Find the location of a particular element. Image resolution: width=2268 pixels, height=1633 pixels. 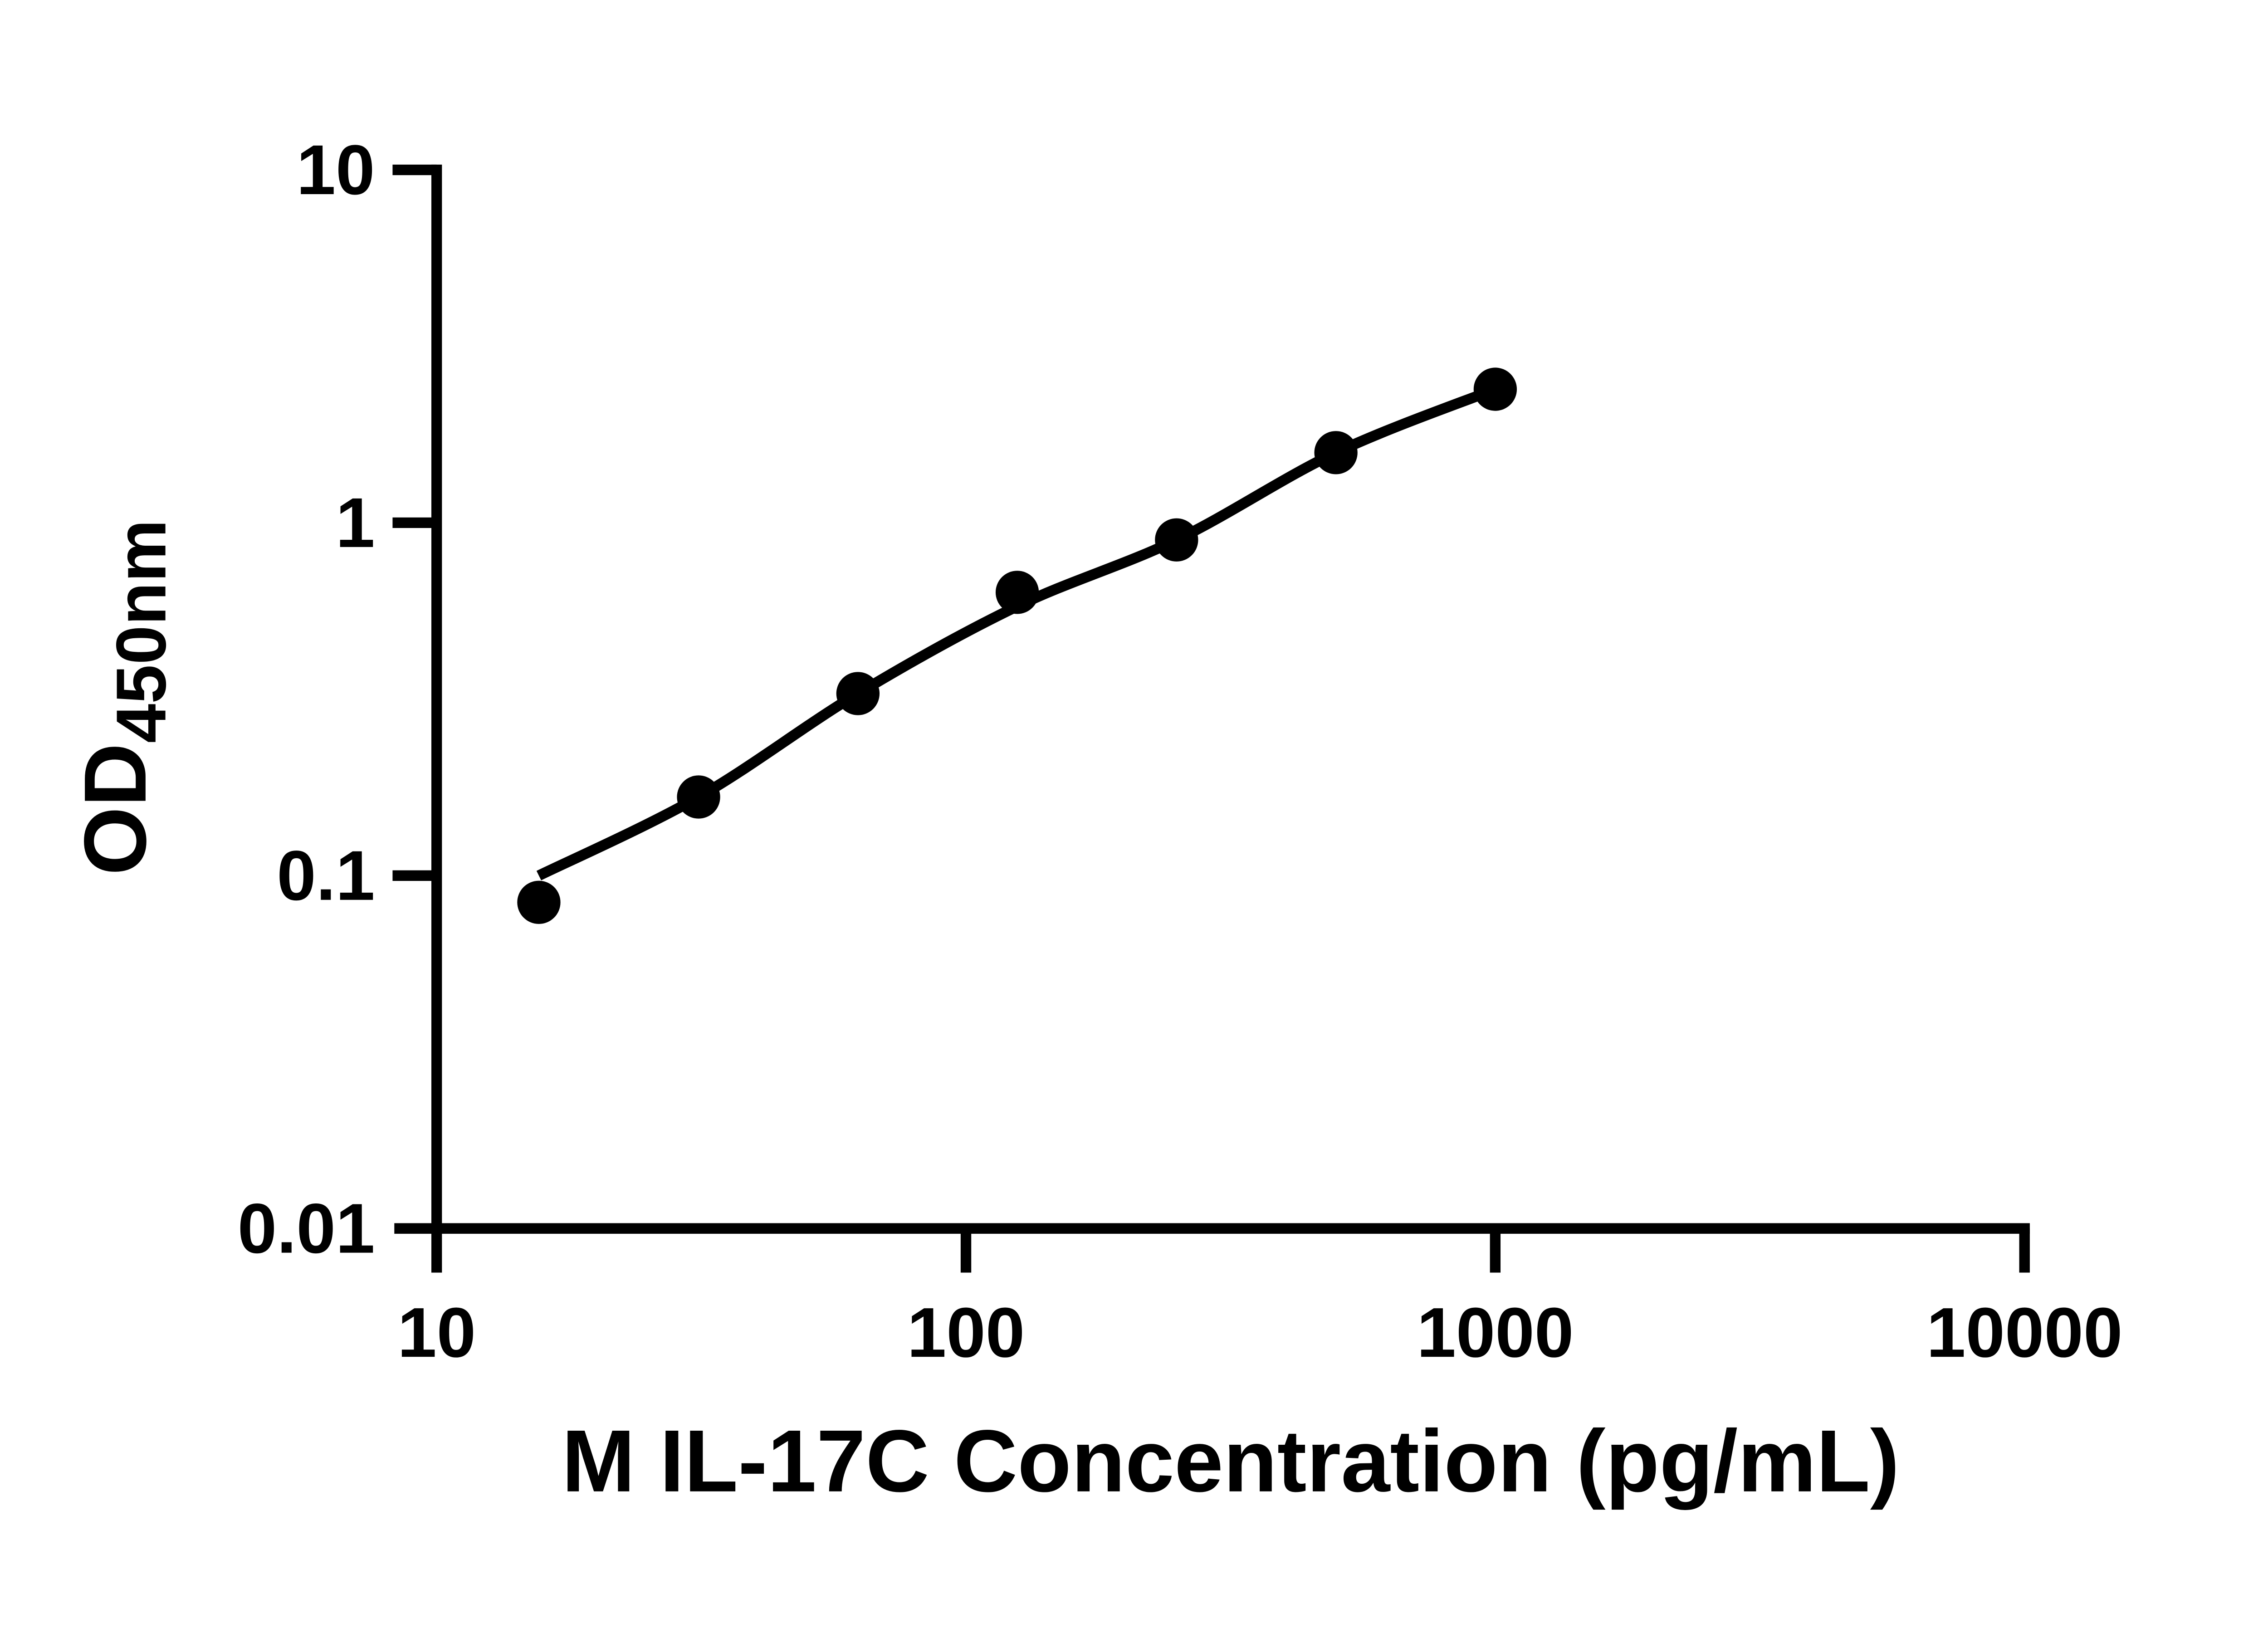

y-axis-title: OD450nm is located at coordinates (123, 697).